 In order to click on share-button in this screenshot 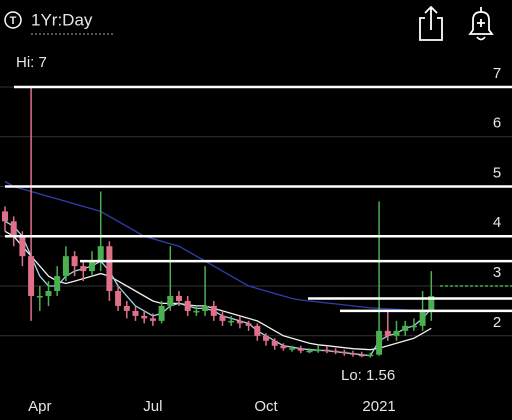, I will do `click(431, 23)`.